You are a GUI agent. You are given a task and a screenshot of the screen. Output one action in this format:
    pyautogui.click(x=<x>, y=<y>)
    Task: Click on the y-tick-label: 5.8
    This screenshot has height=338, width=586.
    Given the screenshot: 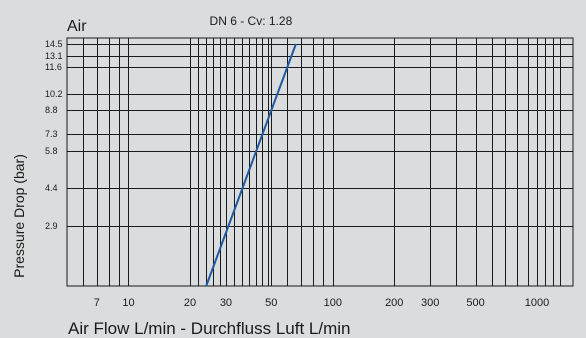 What is the action you would take?
    pyautogui.click(x=51, y=151)
    